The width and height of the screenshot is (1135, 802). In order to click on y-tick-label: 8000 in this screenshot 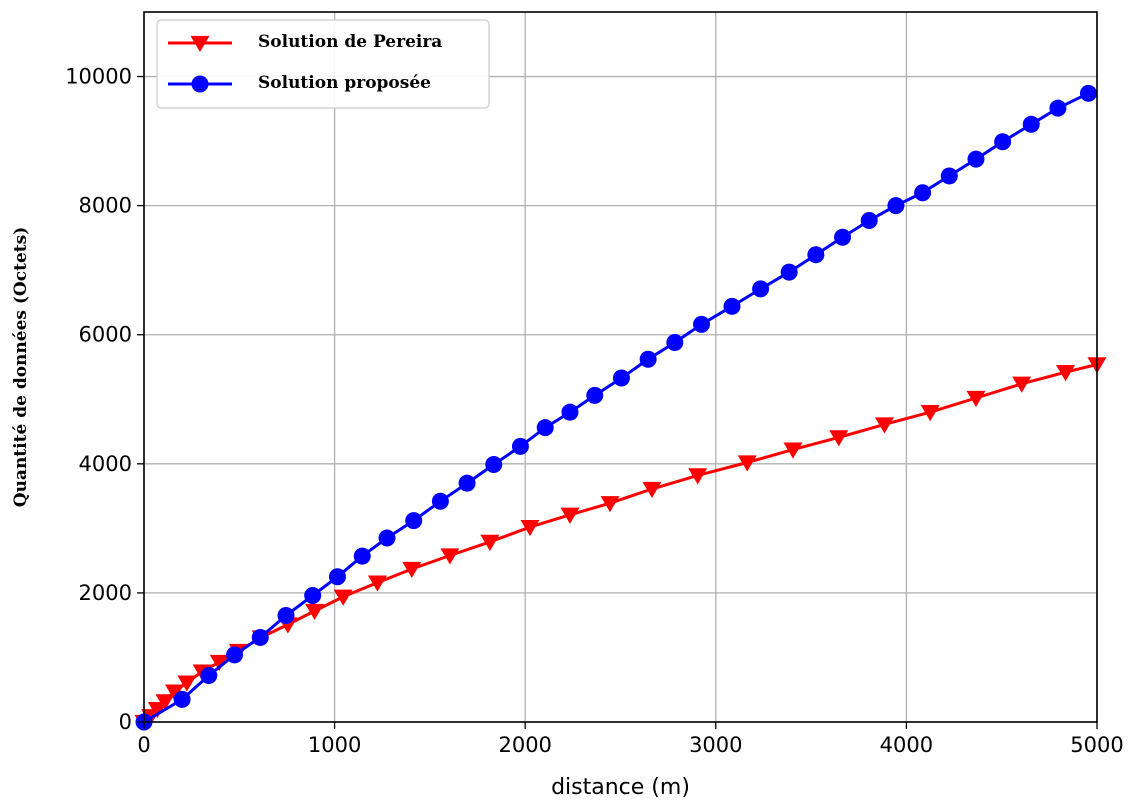, I will do `click(105, 206)`.